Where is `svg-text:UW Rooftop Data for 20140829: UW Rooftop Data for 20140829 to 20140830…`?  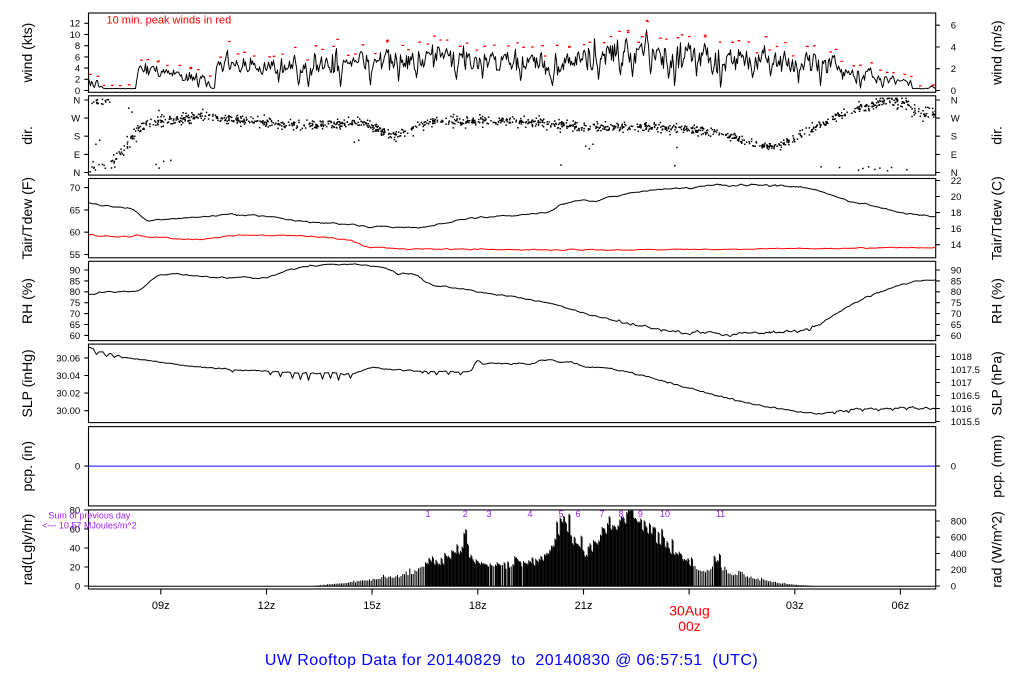
svg-text:UW Rooftop Data for 20140829: UW Rooftop Data for 20140829 to 20140830… is located at coordinates (511, 660).